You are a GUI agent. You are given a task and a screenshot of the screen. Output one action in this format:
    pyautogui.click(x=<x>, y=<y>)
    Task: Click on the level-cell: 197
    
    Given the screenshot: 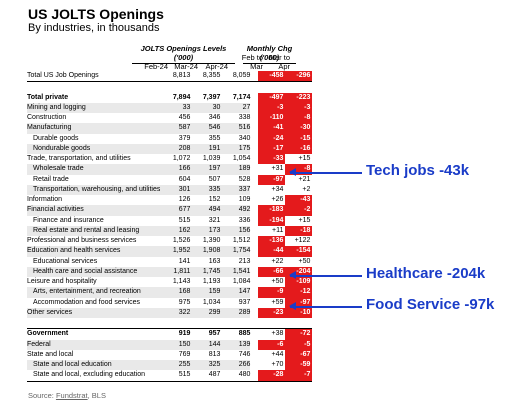 What is the action you would take?
    pyautogui.click(x=205, y=169)
    